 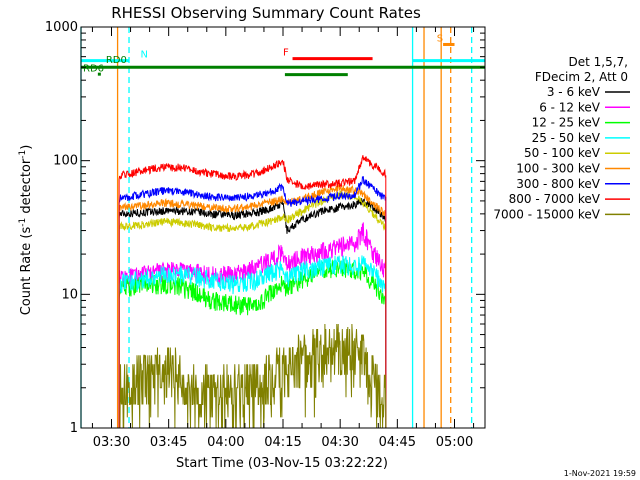 What do you see at coordinates (99, 74) in the screenshot?
I see `rd0-marker` at bounding box center [99, 74].